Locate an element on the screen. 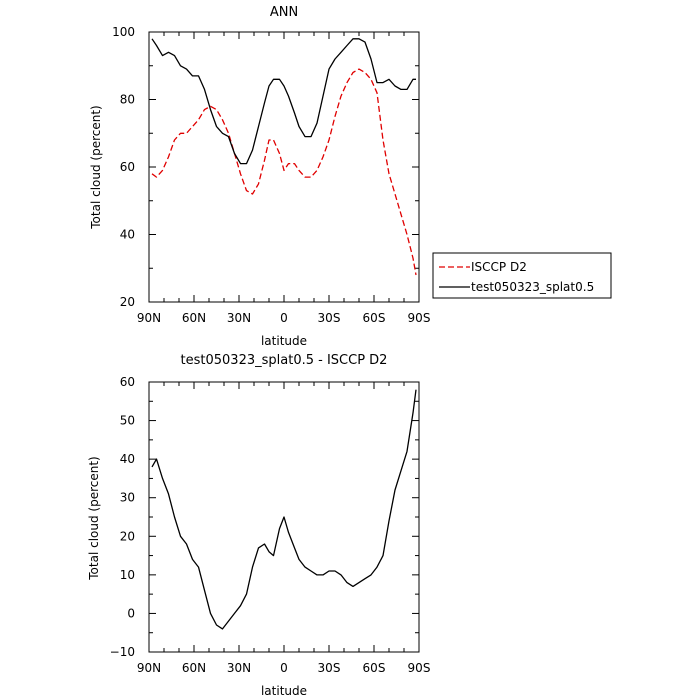 The width and height of the screenshot is (700, 700). top-chart-x-tick-label: 60N is located at coordinates (194, 318).